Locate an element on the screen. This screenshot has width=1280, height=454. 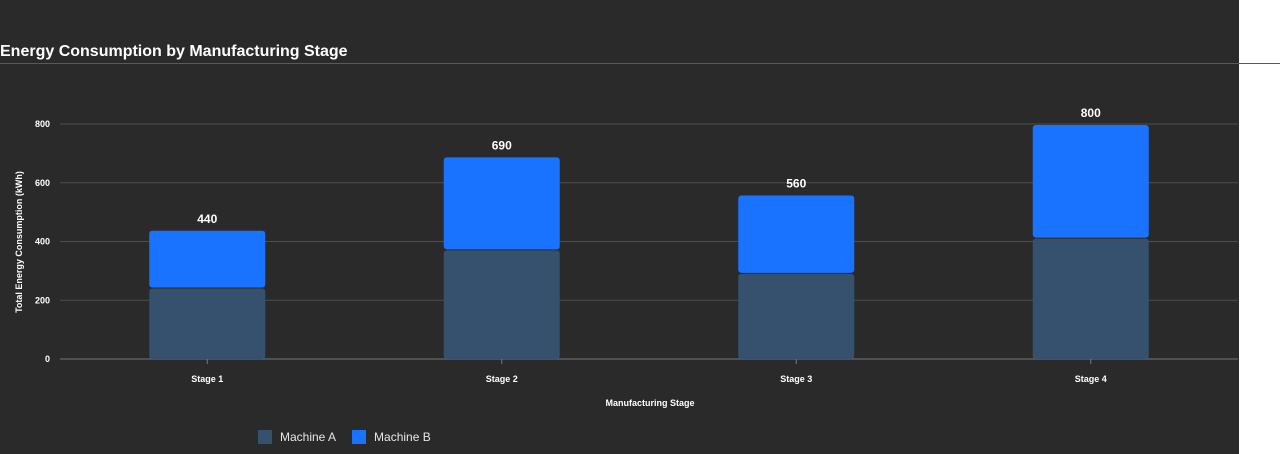
total-label: 800 is located at coordinates (1091, 113).